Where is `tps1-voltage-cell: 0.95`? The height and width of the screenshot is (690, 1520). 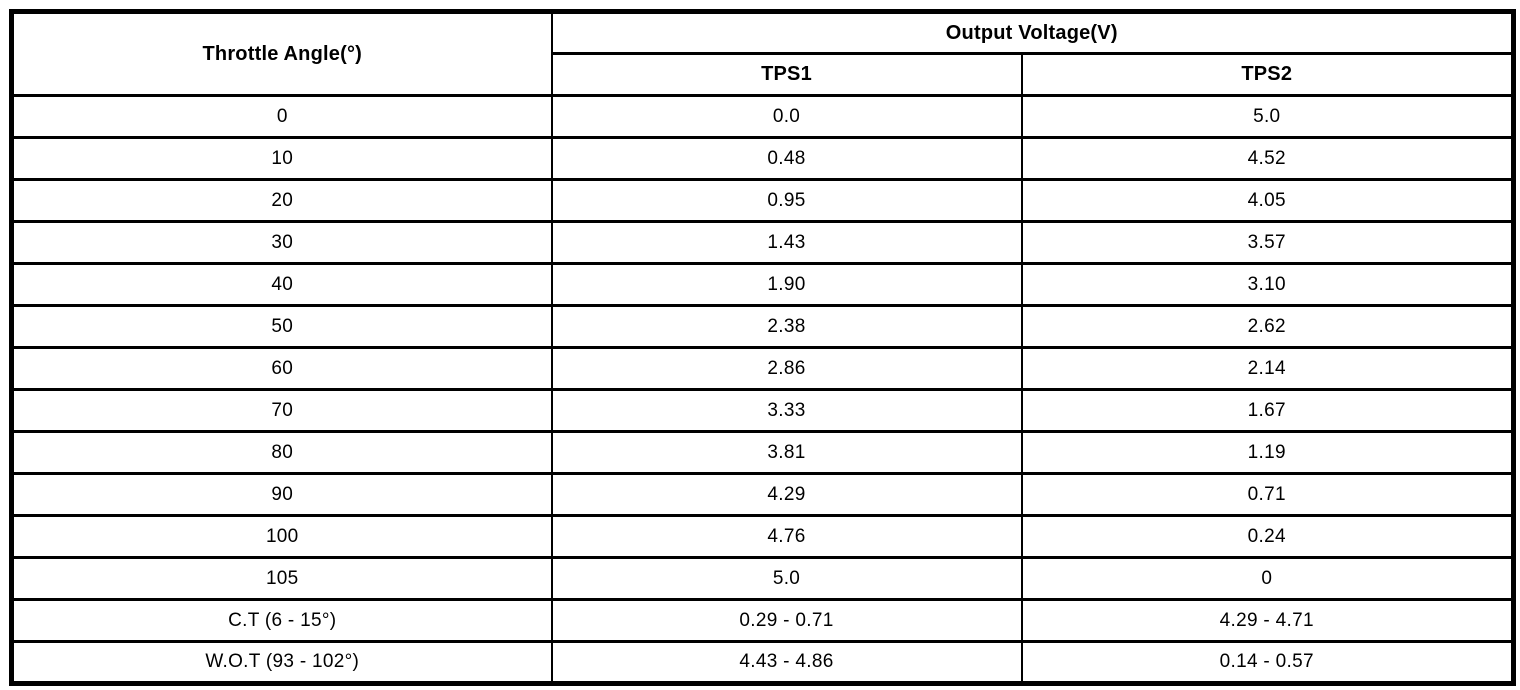
tps1-voltage-cell: 0.95 is located at coordinates (786, 200).